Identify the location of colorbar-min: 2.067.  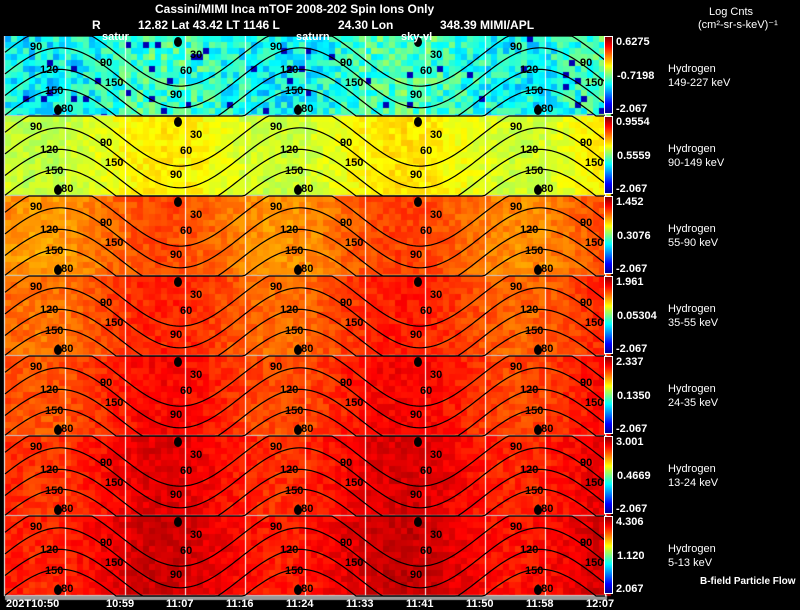
(630, 589).